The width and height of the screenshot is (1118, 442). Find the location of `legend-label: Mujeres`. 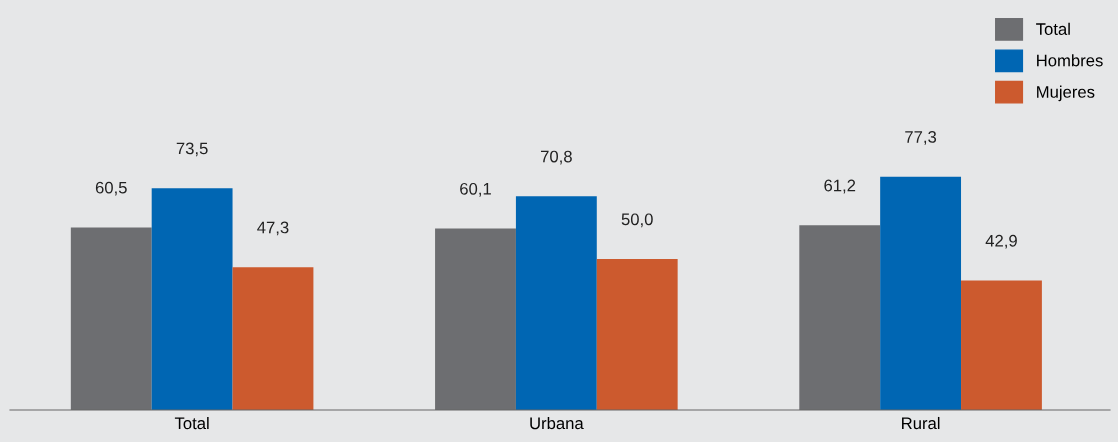

legend-label: Mujeres is located at coordinates (1066, 93).